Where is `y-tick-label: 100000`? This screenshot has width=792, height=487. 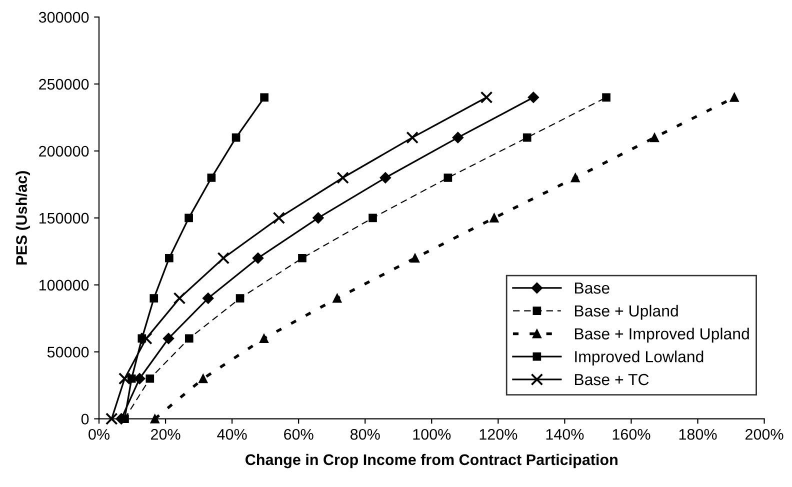
y-tick-label: 100000 is located at coordinates (64, 285).